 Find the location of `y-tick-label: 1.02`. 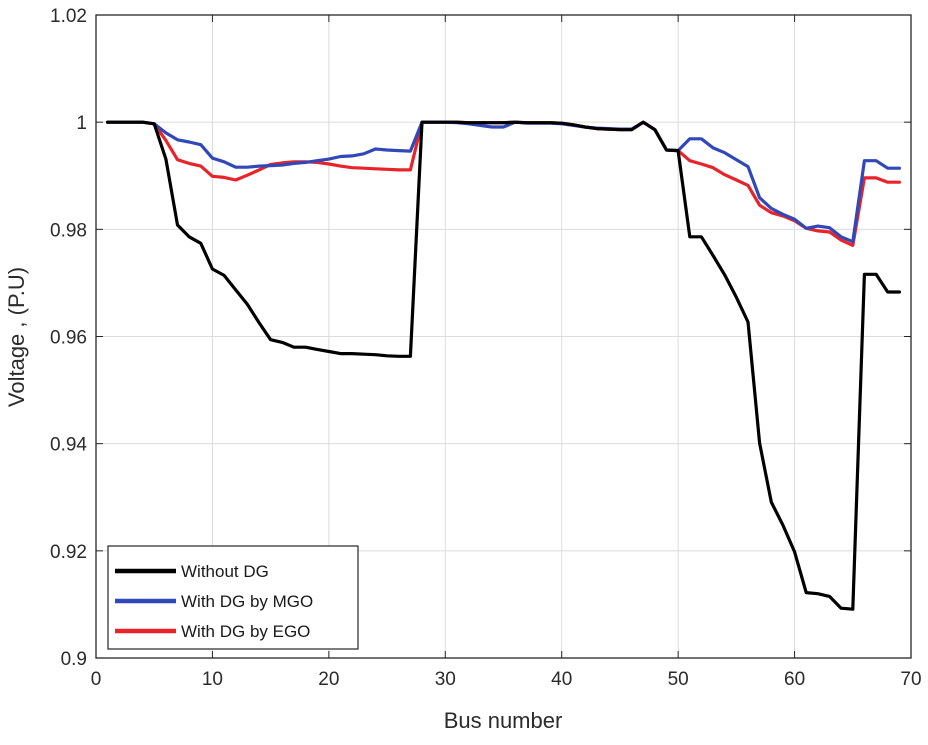

y-tick-label: 1.02 is located at coordinates (68, 16).